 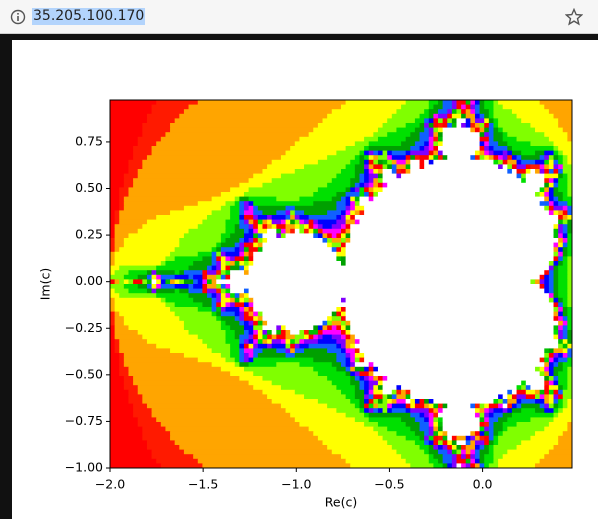 What do you see at coordinates (574, 17) in the screenshot?
I see `bookmark-star` at bounding box center [574, 17].